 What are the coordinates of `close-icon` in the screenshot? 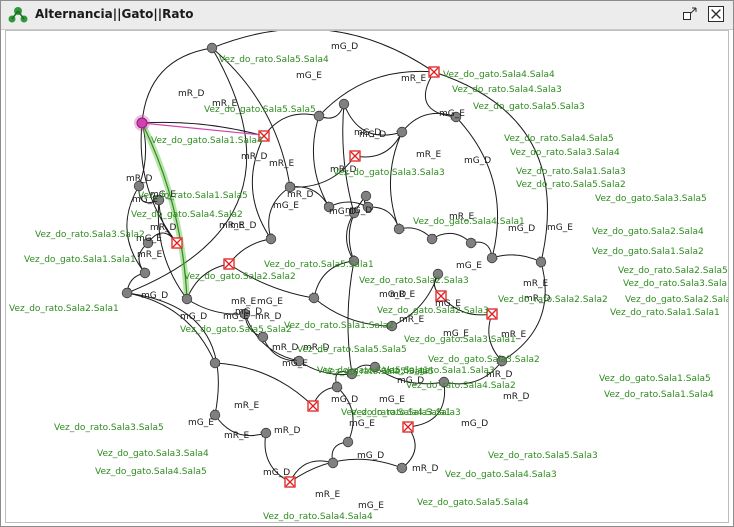 It's located at (716, 14).